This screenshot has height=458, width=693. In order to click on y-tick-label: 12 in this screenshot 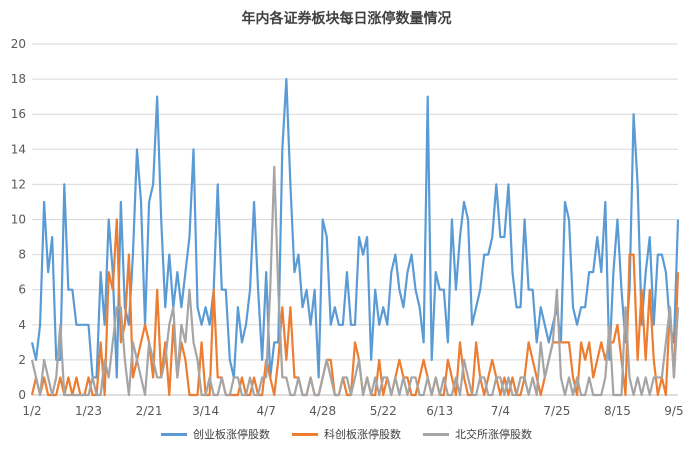, I will do `click(18, 184)`.